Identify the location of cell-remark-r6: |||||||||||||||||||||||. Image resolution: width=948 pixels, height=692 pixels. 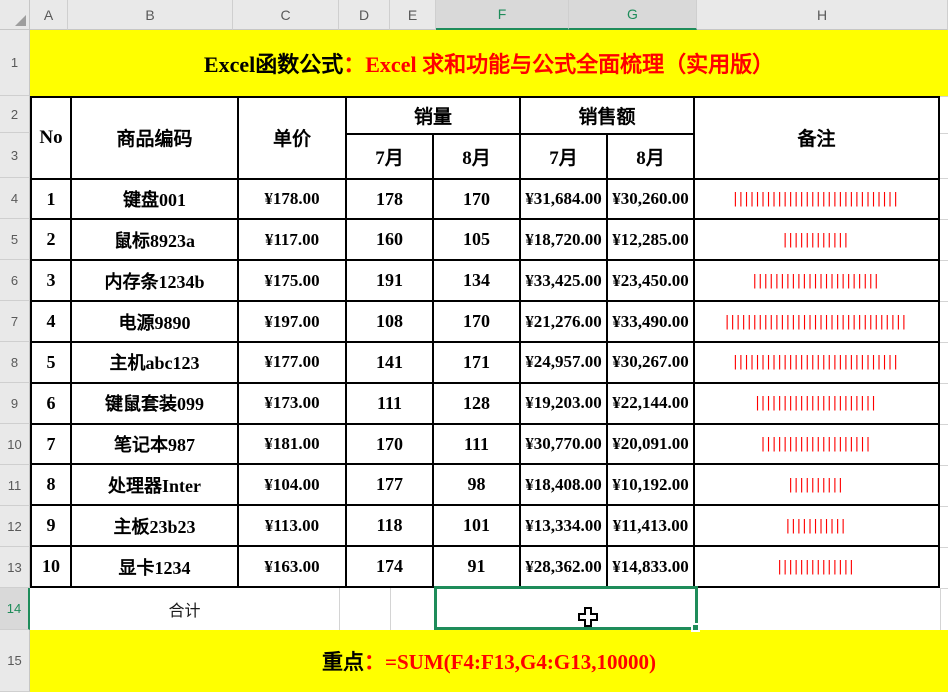
(816, 281).